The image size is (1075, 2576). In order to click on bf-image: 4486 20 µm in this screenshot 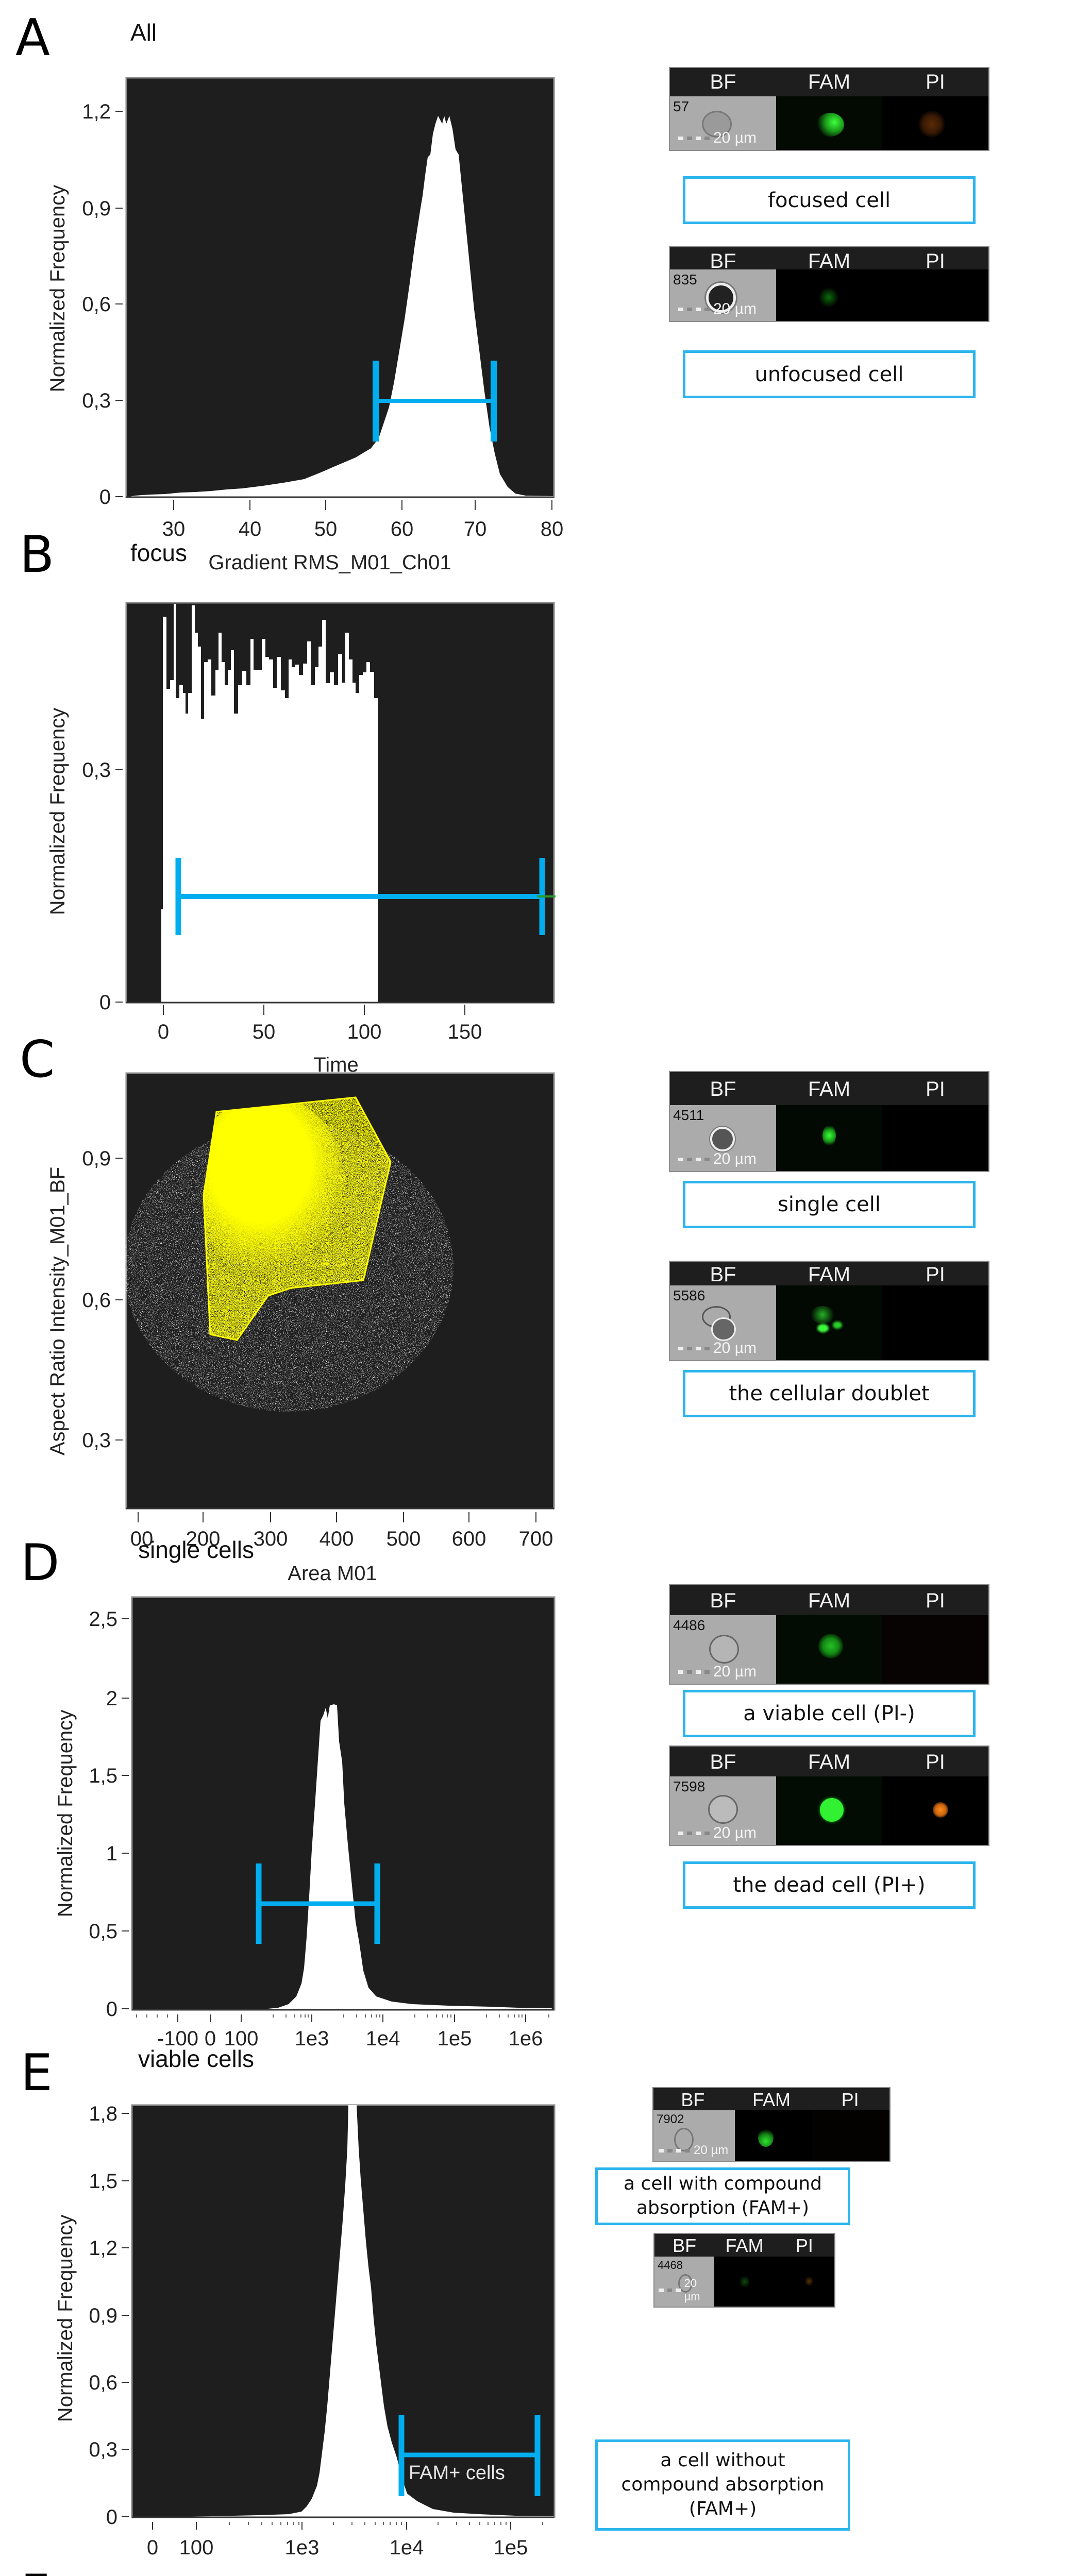, I will do `click(723, 1650)`.